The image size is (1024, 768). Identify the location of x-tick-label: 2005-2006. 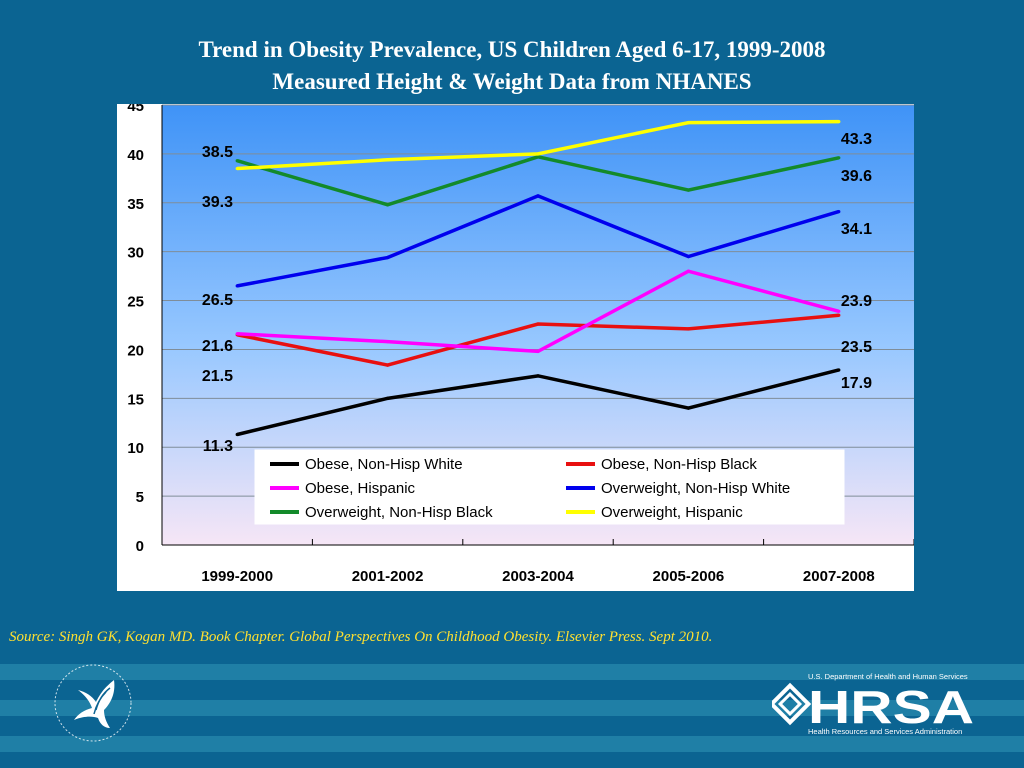
(689, 576).